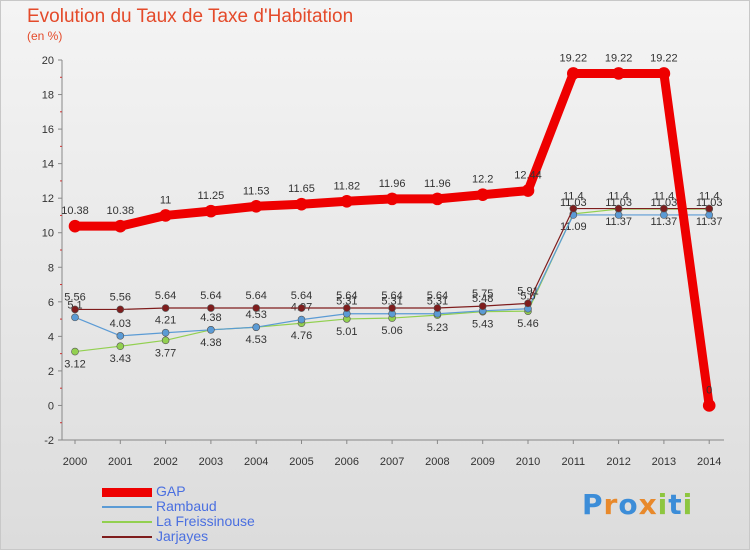  I want to click on data-label: 11.53, so click(256, 191).